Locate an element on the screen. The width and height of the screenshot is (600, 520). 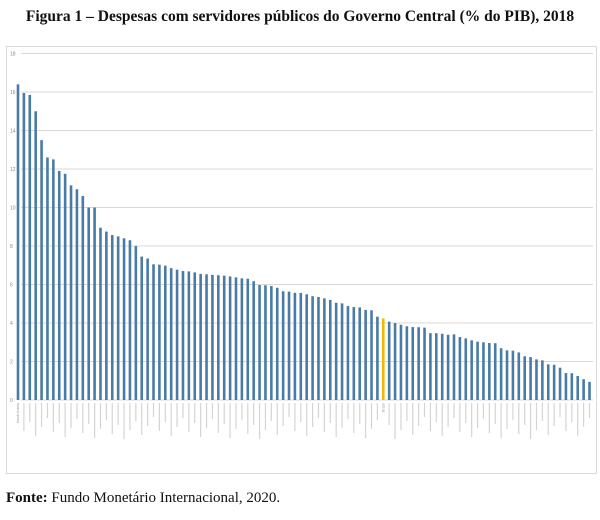
y-tick-label: 2 is located at coordinates (11, 362).